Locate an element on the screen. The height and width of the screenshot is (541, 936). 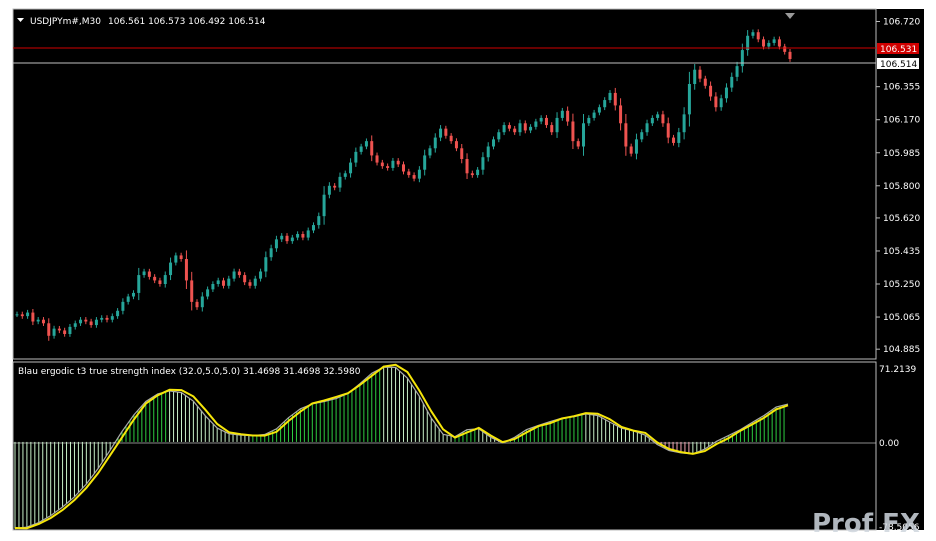
price-tick-label: 104.885 is located at coordinates (901, 350).